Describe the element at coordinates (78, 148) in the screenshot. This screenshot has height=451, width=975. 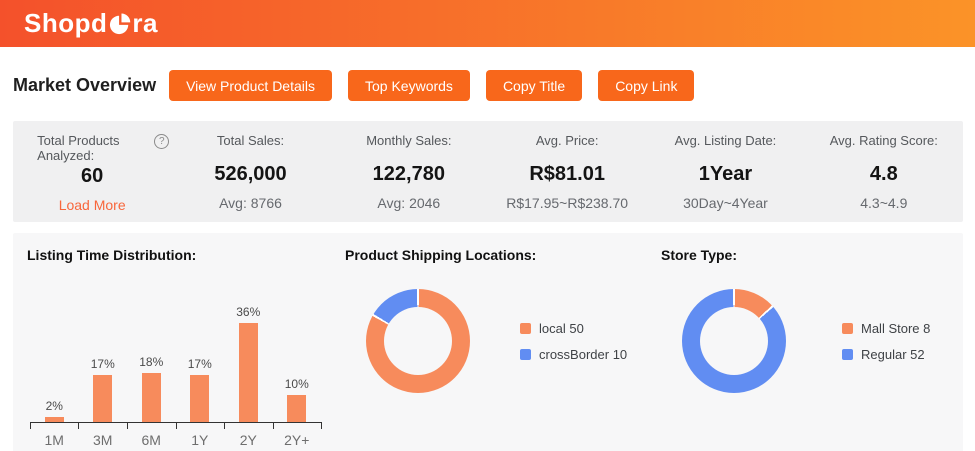
I see `stat-label: Total Products Analyzed:` at that location.